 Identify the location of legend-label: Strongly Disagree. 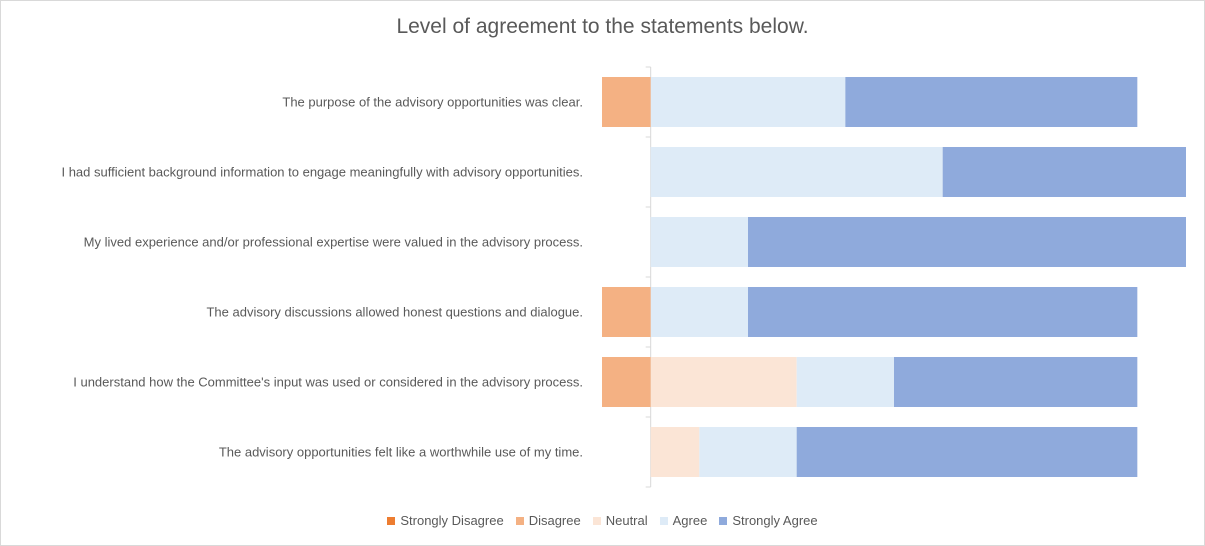
(452, 520).